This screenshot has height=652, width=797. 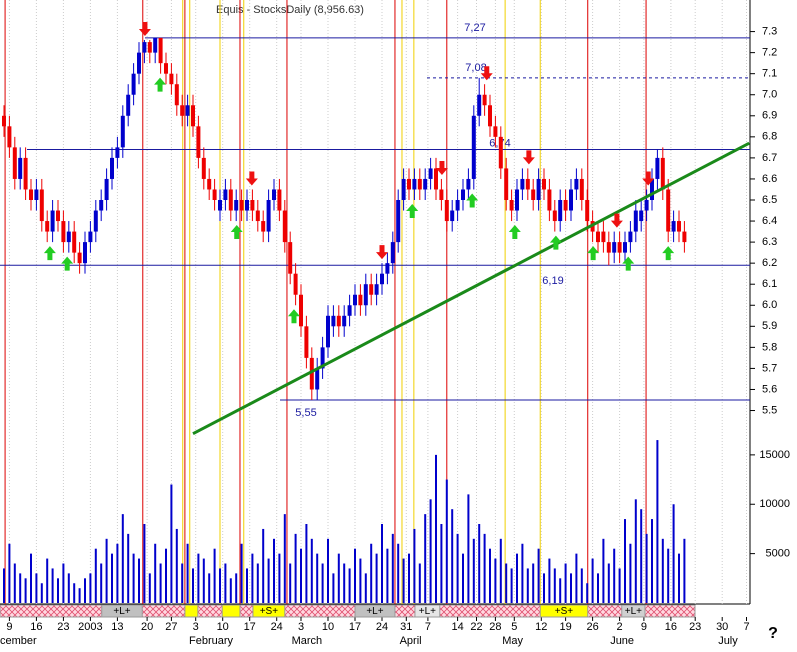 I want to click on strip-label: +S+, so click(x=269, y=611).